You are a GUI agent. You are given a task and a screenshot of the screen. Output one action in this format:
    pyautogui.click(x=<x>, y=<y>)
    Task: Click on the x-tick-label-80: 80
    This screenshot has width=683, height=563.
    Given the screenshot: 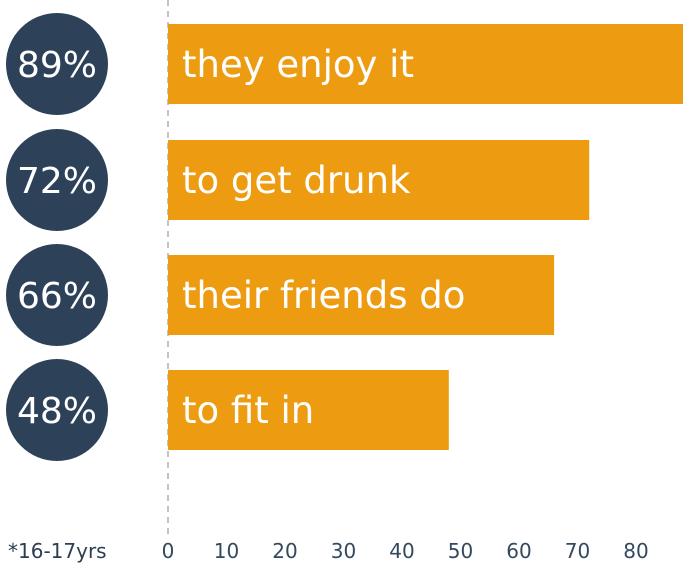 What is the action you would take?
    pyautogui.click(x=635, y=551)
    